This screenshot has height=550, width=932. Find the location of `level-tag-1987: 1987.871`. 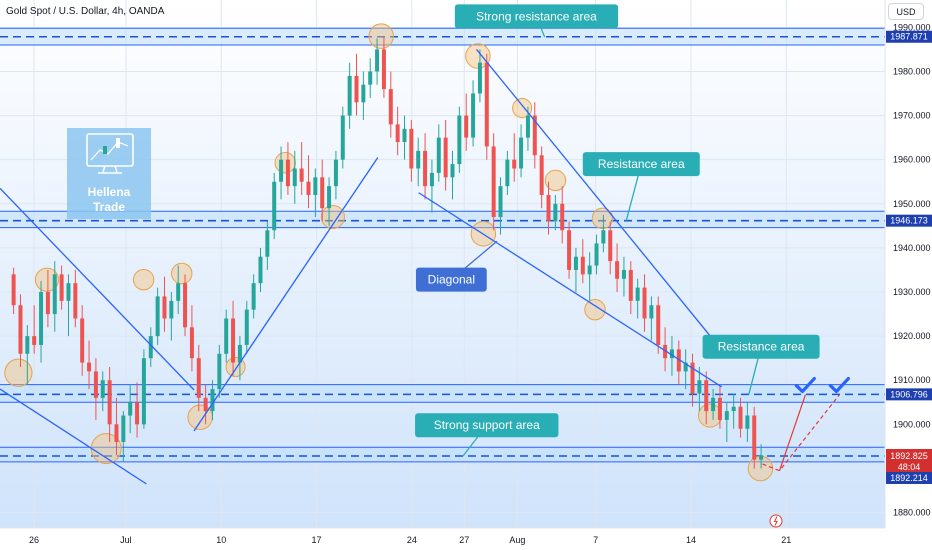

level-tag-1987: 1987.871 is located at coordinates (909, 37).